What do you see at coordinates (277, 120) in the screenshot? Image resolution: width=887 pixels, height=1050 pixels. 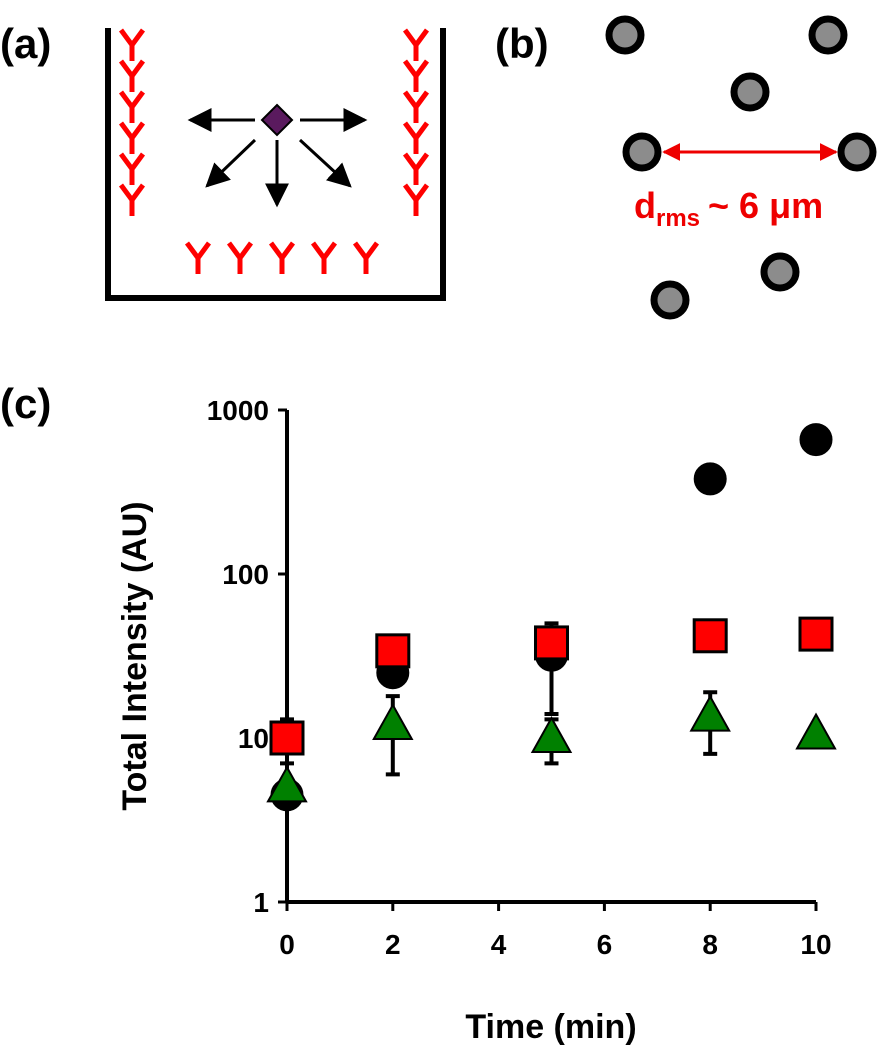 I see `analyte` at bounding box center [277, 120].